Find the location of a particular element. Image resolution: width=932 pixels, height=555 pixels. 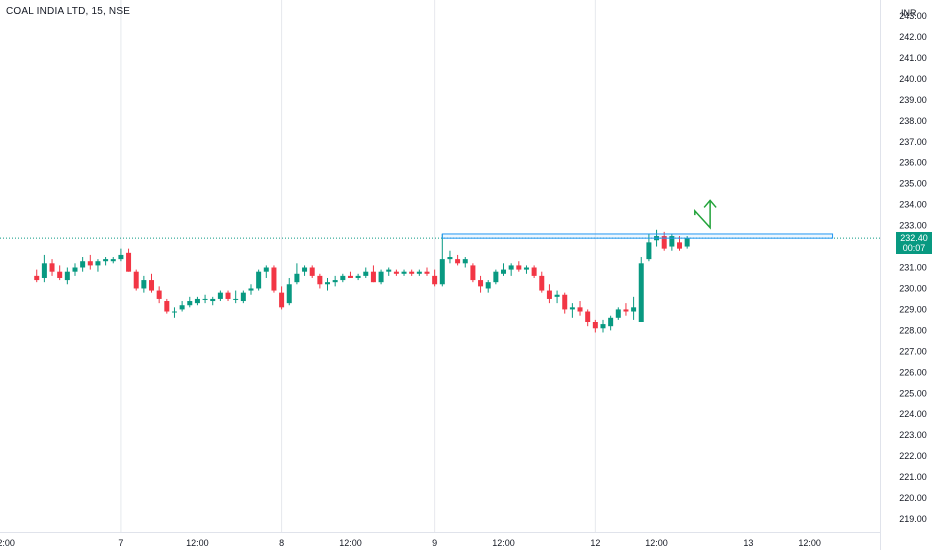

x-tick-label: 9 is located at coordinates (434, 543).